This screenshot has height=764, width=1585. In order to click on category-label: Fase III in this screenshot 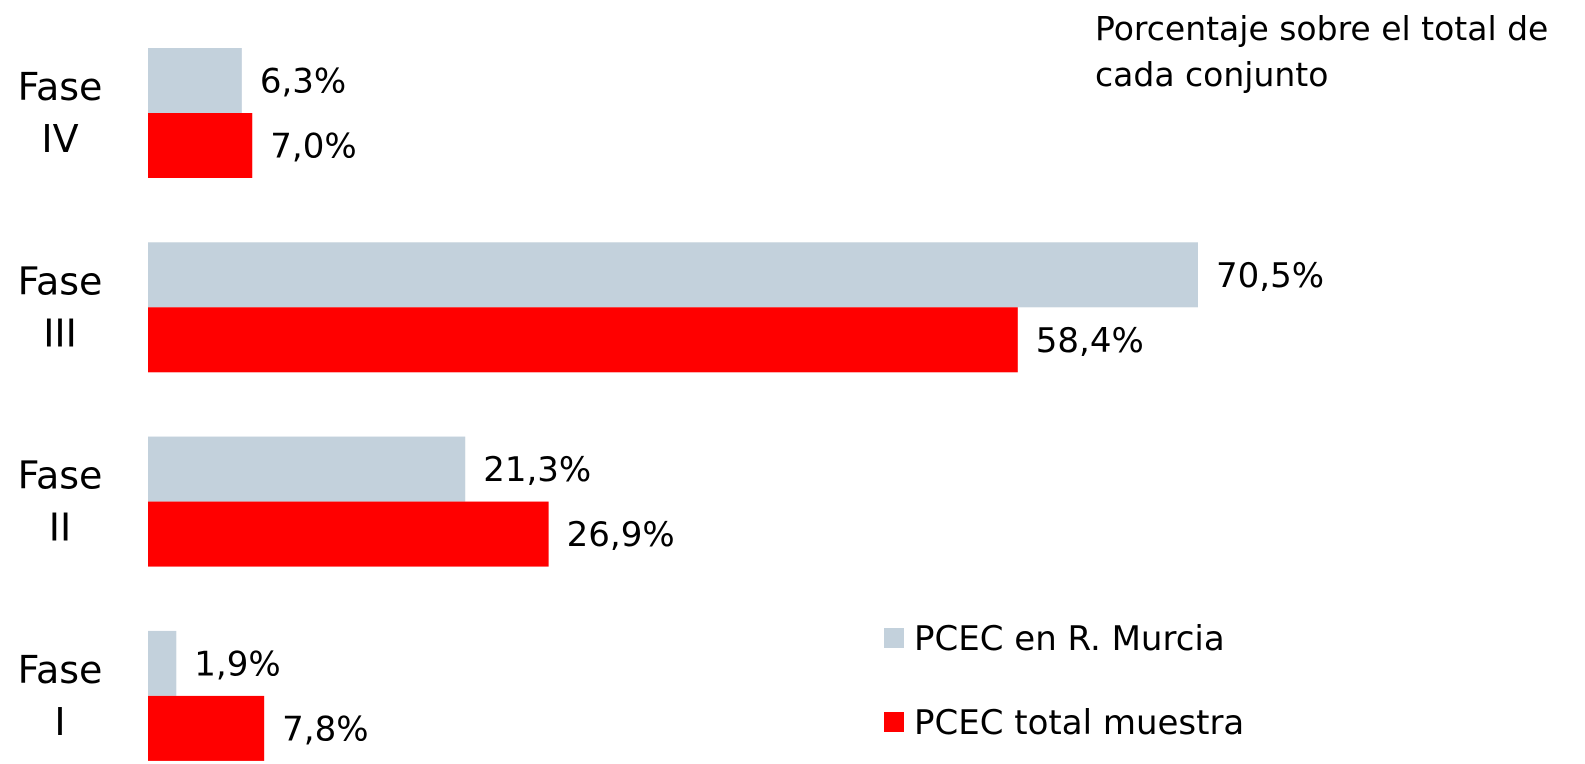, I will do `click(60, 307)`.